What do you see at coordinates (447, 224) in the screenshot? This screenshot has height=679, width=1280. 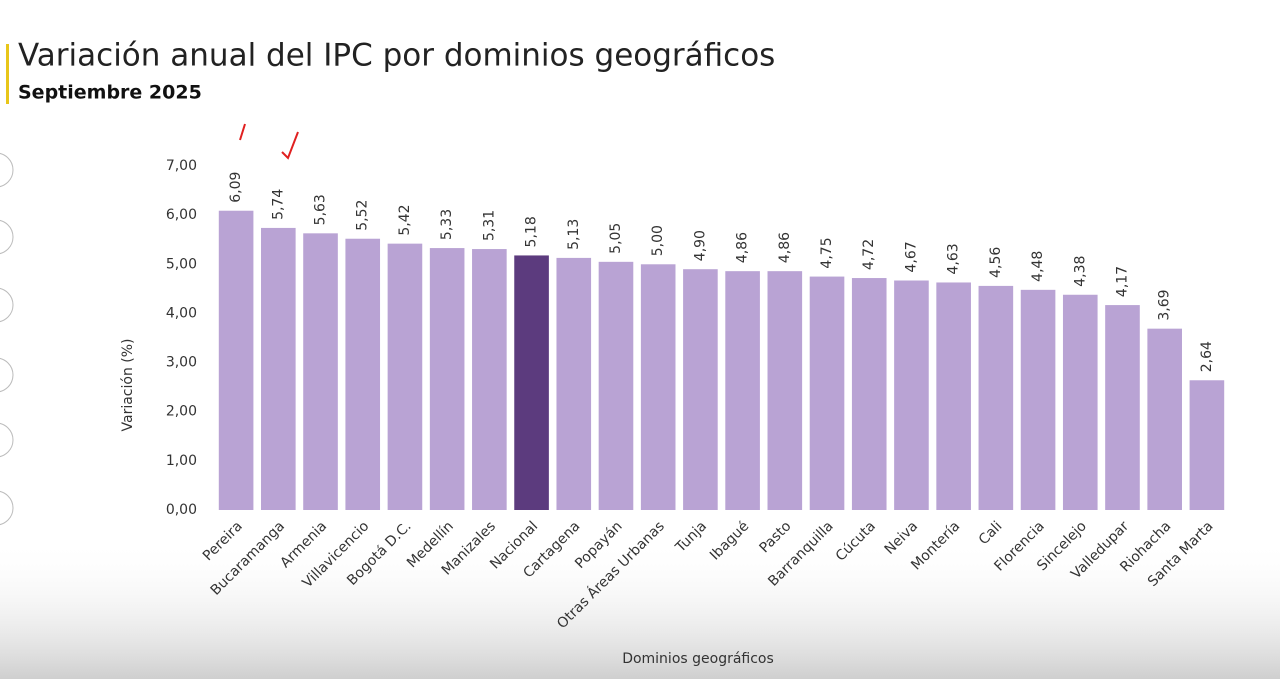 I see `value-label: 5,33` at bounding box center [447, 224].